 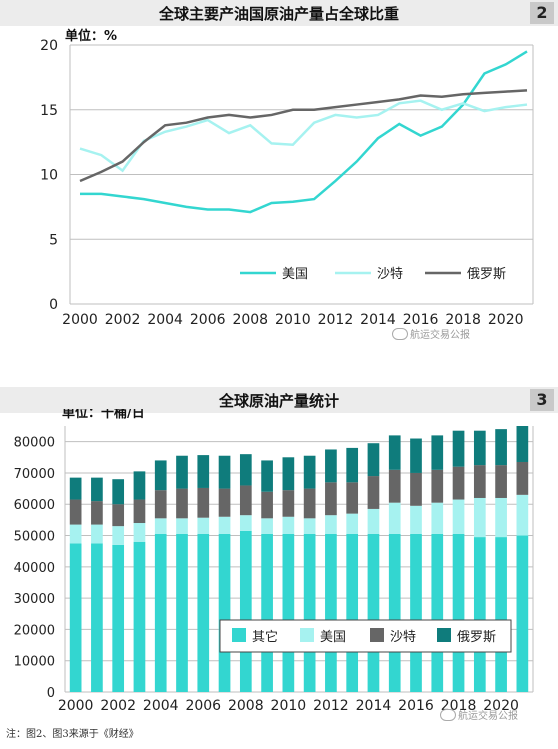 What do you see at coordinates (49, 176) in the screenshot?
I see `y-tick-label: 10` at bounding box center [49, 176].